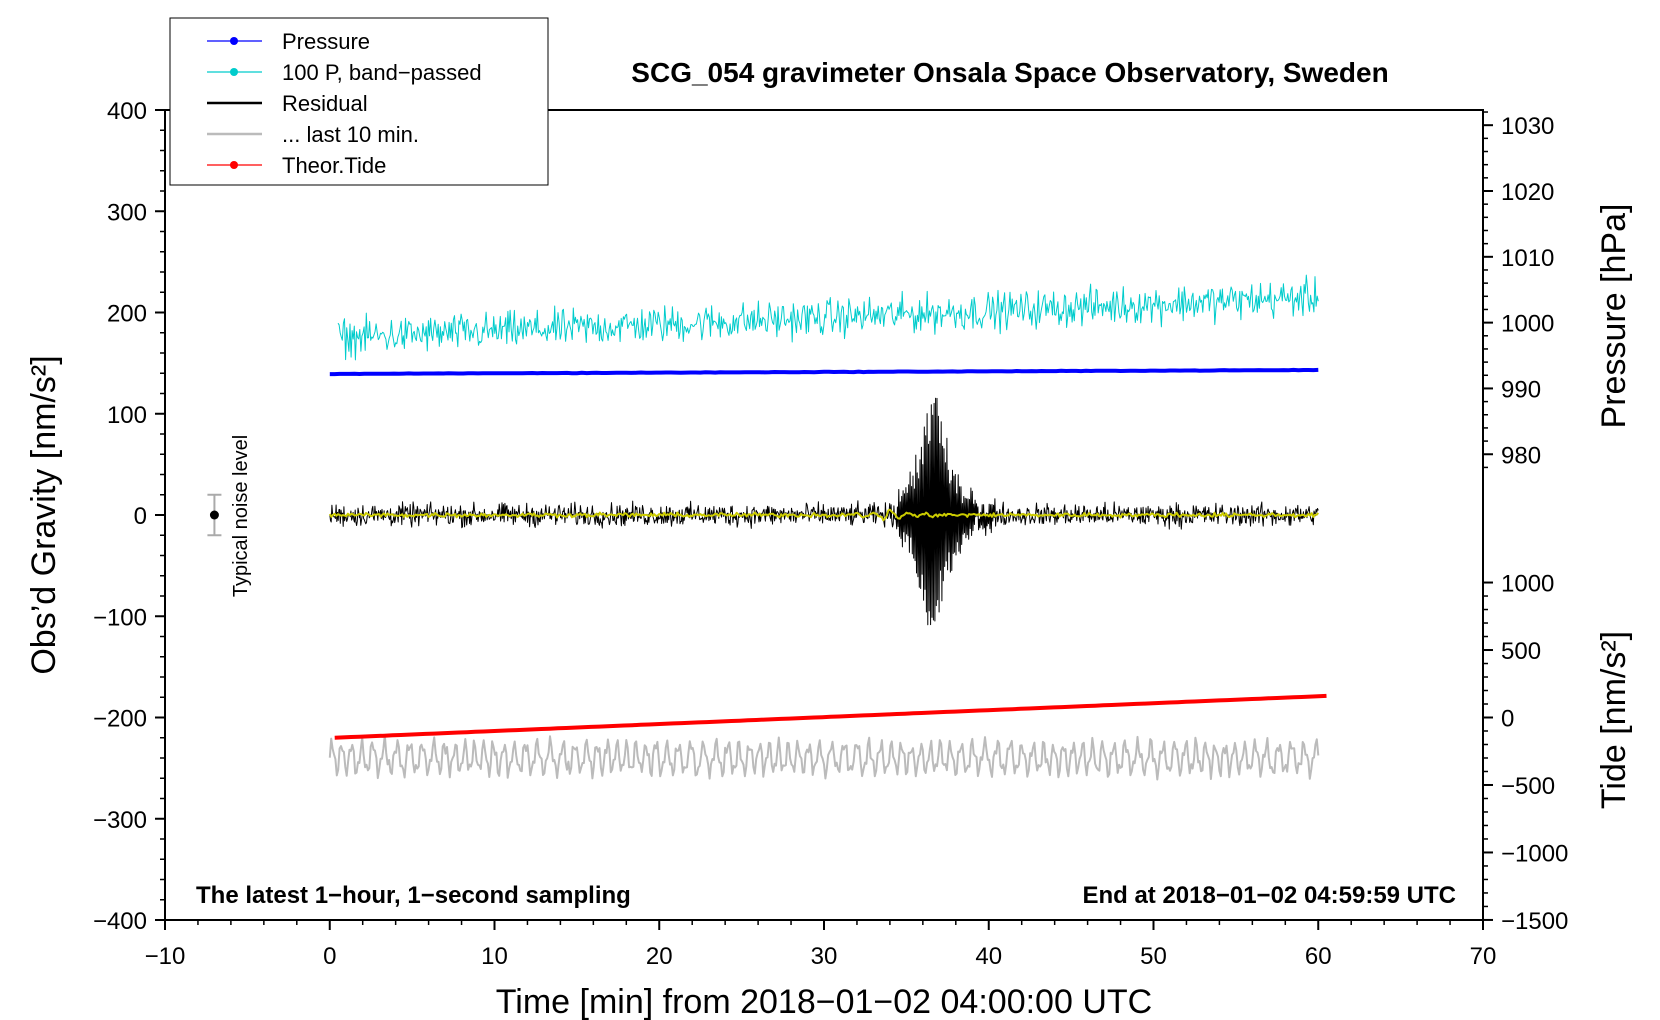 The width and height of the screenshot is (1660, 1020). I want to click on pressure-tick-label: 1020, so click(1527, 192).